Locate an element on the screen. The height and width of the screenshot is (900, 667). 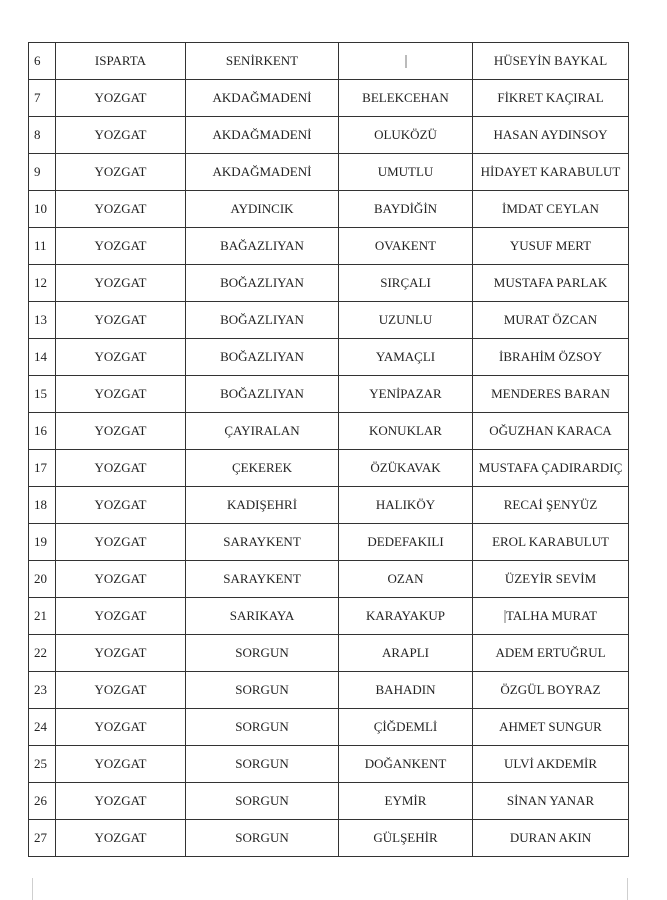
table-row: 27 YOZGAT SORGUN GÜLŞEHİR DURAN AKIN is located at coordinates (328, 838).